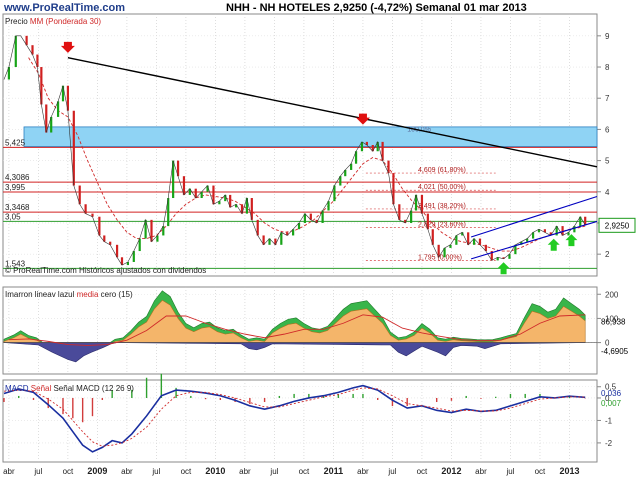 This screenshot has width=640, height=480. I want to click on y-tick-label: 200, so click(612, 294).